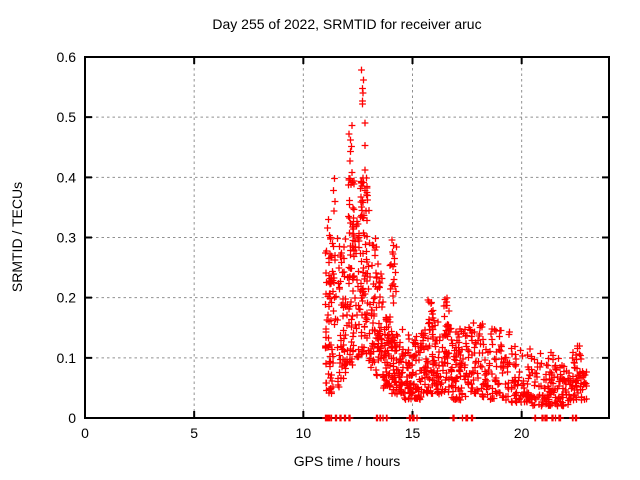 The image size is (640, 480). Describe the element at coordinates (67, 238) in the screenshot. I see `y-tick-label-0.3: 0.3` at that location.